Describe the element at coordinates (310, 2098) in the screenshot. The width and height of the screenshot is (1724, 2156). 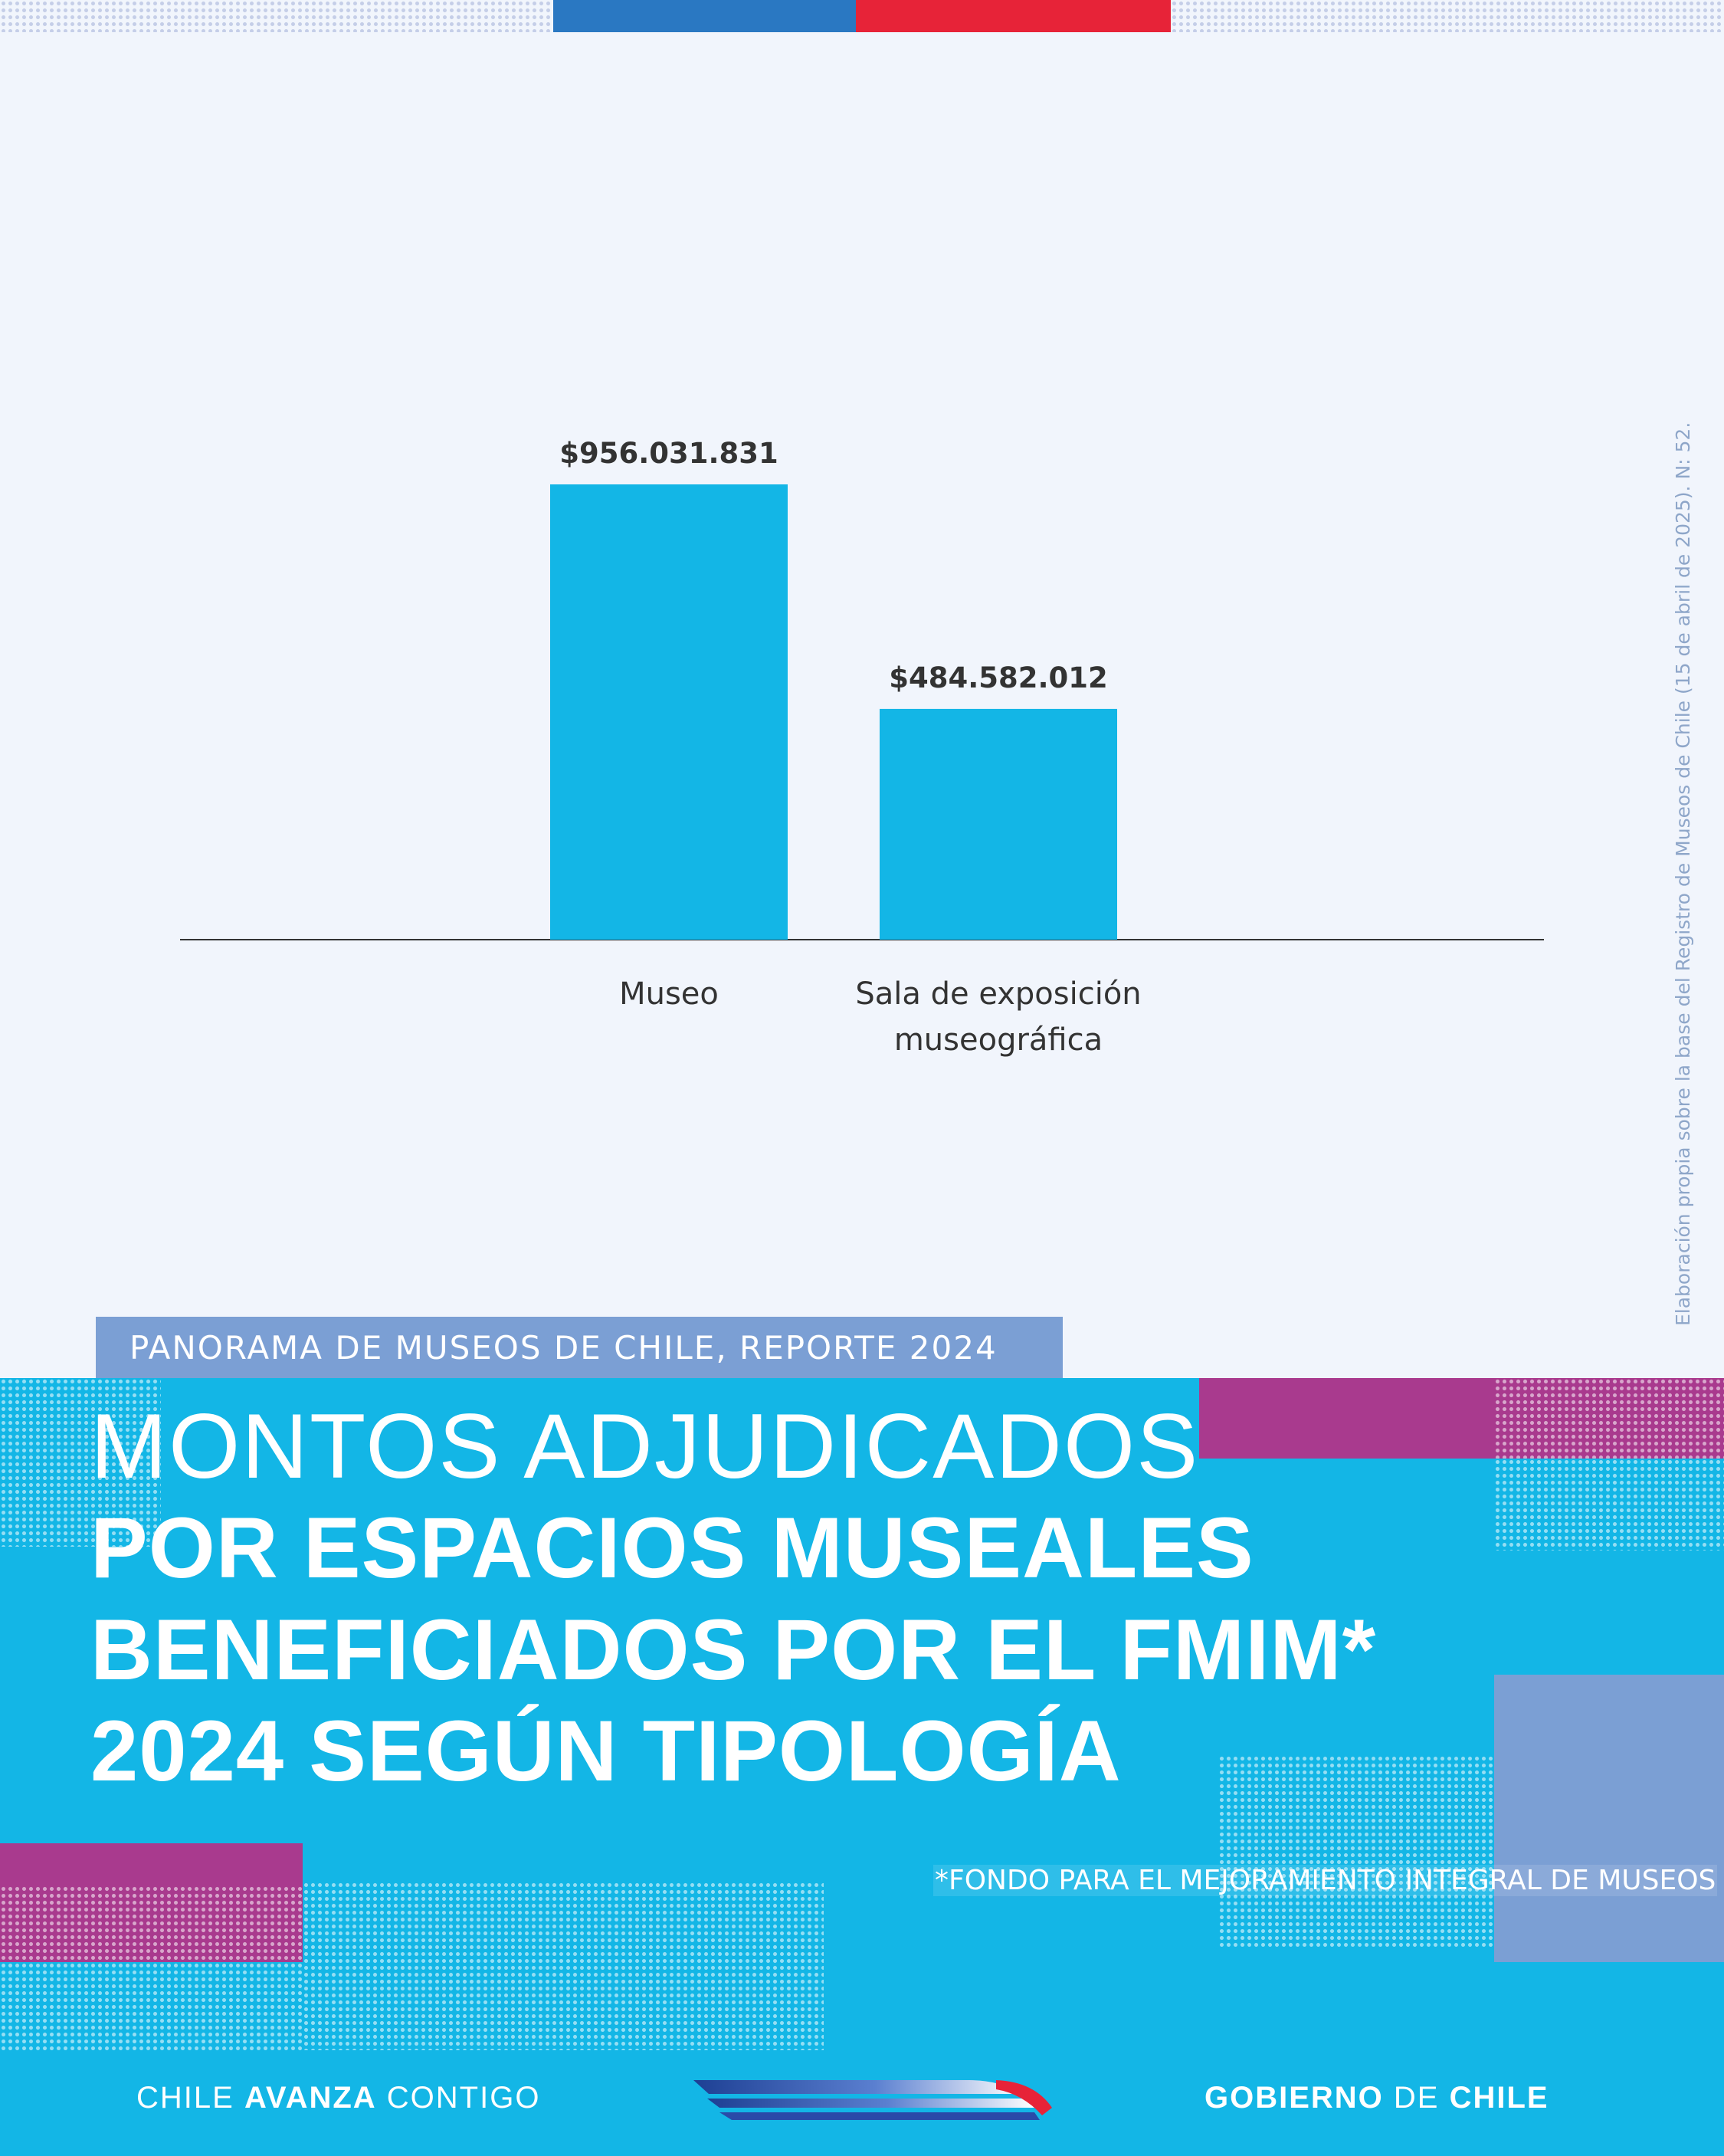
I see `footer-slogan-part: AVANZA` at that location.